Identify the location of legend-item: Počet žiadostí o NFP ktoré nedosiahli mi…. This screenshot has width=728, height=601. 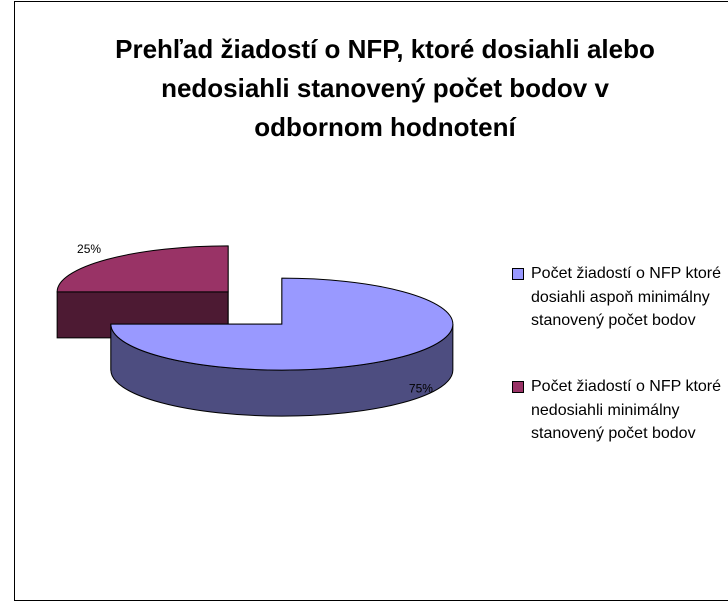
(620, 410).